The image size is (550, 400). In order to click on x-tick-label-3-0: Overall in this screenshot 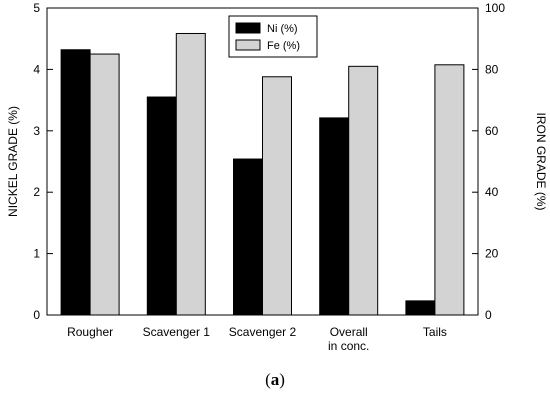, I will do `click(349, 332)`.